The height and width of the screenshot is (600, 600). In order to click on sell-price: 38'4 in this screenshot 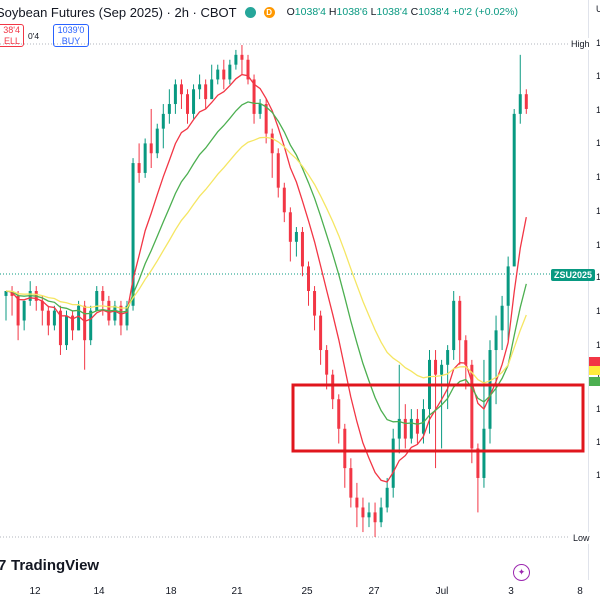, I will do `click(11, 30)`.